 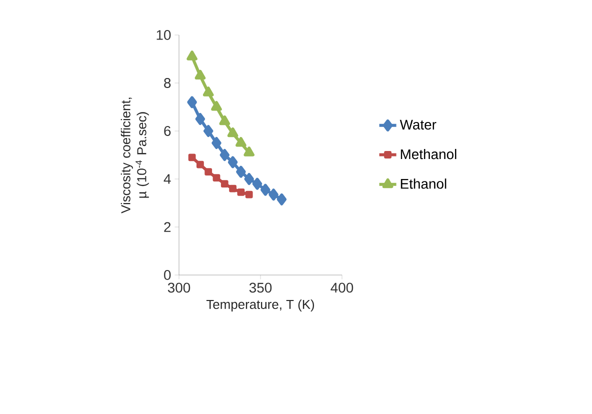 I want to click on legend-label: Ethanol, so click(x=423, y=183).